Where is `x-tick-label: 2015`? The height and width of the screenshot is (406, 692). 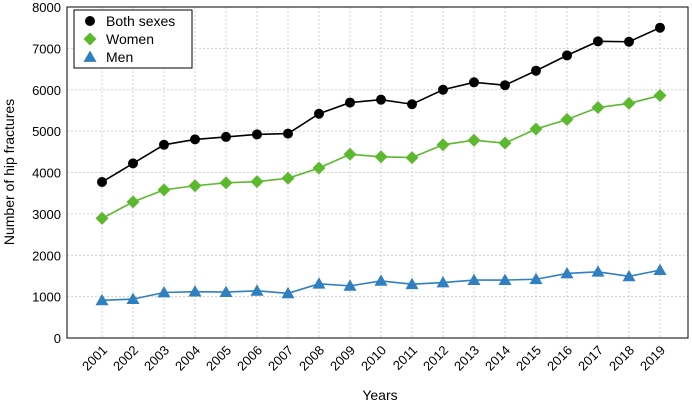 x-tick-label: 2015 is located at coordinates (528, 358).